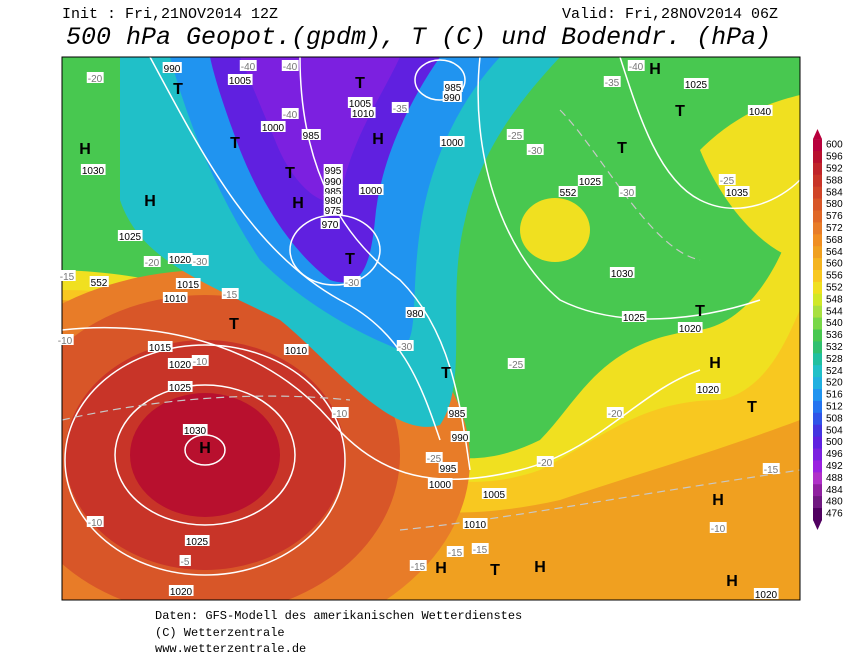 This screenshot has width=850, height=657. I want to click on temperature-label: -35, so click(612, 83).